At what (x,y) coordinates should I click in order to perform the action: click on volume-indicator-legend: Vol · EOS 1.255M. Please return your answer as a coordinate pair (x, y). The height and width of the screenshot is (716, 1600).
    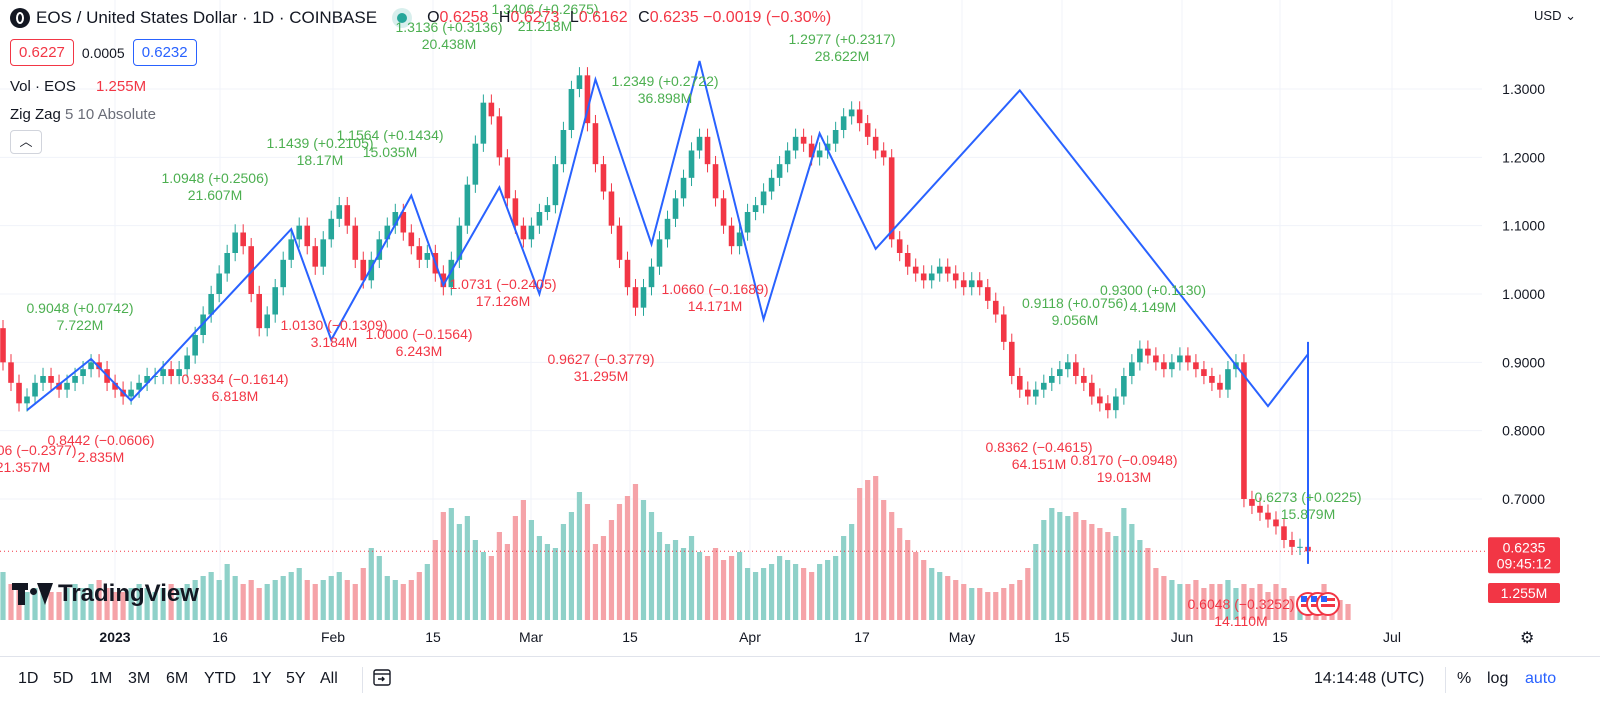
    Looking at the image, I should click on (78, 86).